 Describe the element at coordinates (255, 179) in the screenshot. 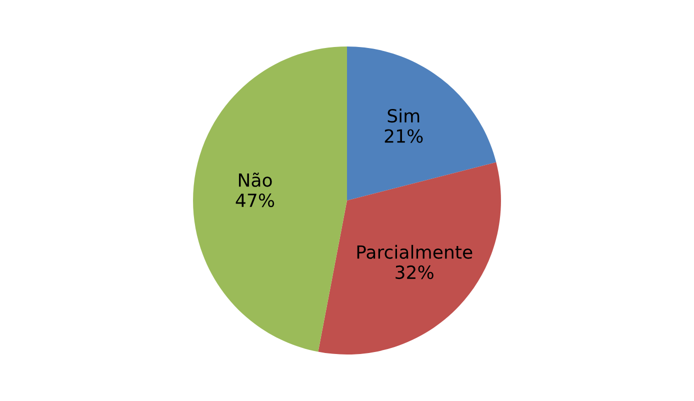

I see `slice-label: Não` at that location.